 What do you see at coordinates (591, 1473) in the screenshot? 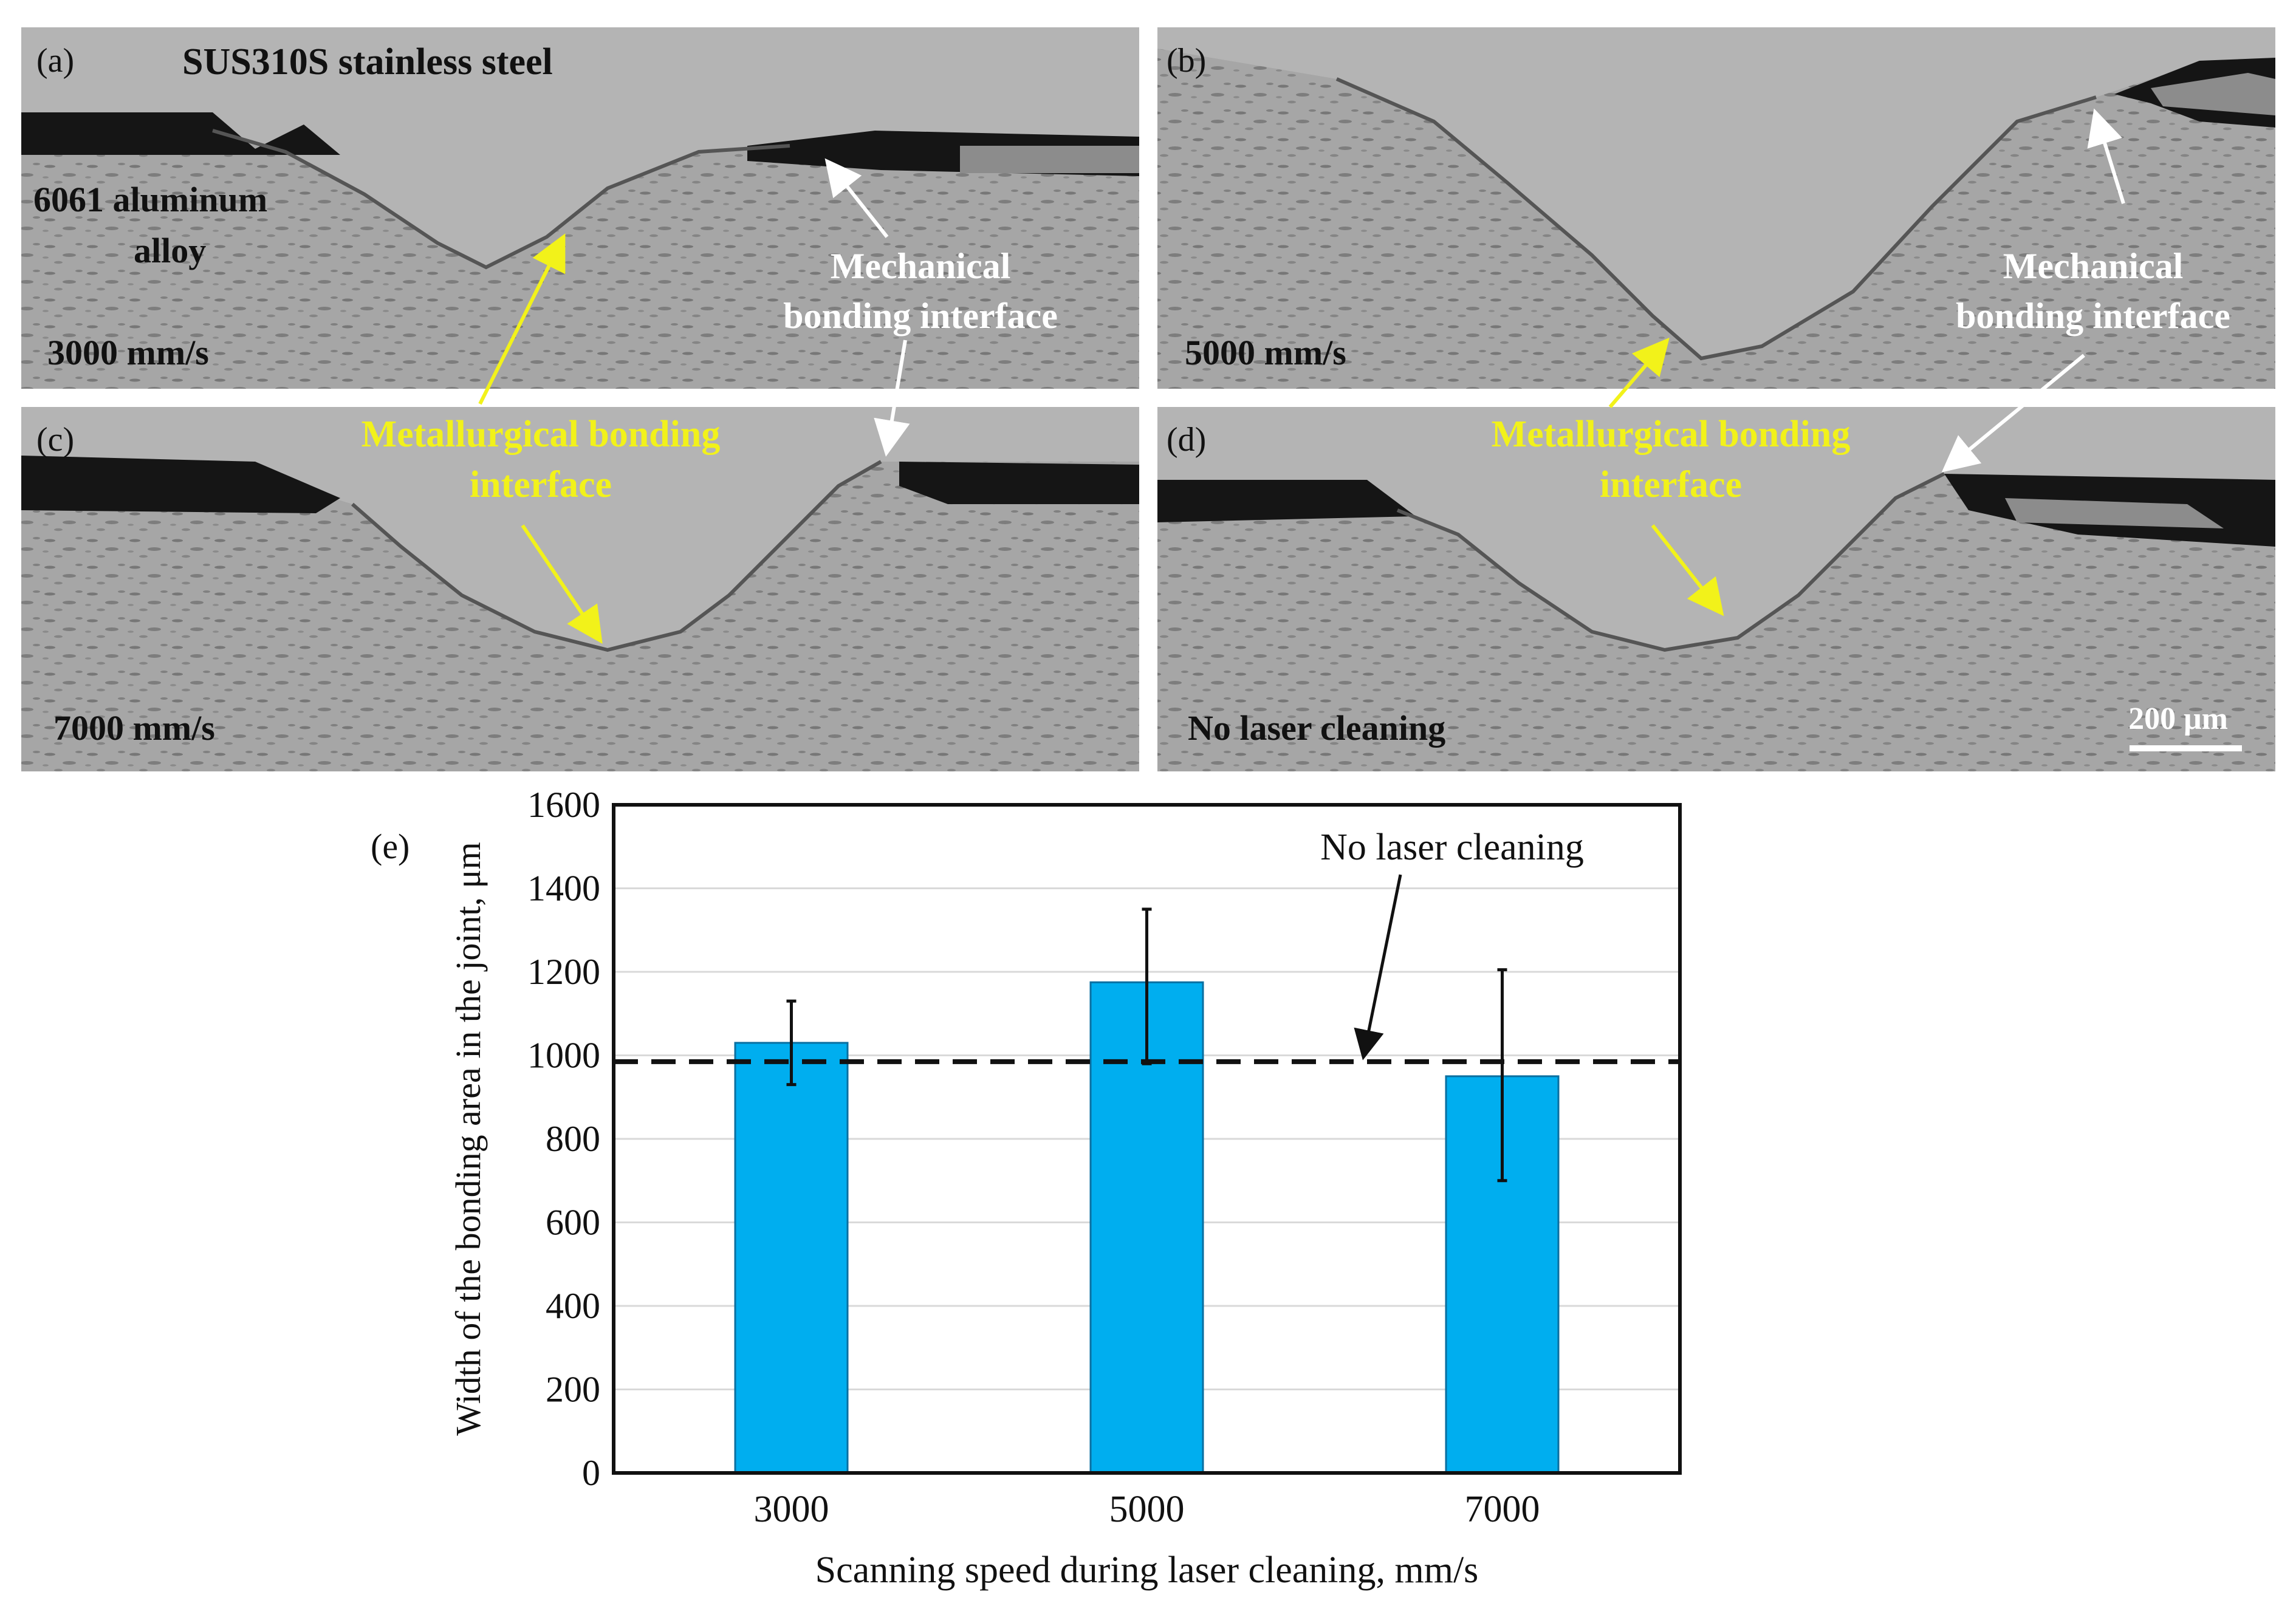
I see `y-tick-label: 0` at bounding box center [591, 1473].